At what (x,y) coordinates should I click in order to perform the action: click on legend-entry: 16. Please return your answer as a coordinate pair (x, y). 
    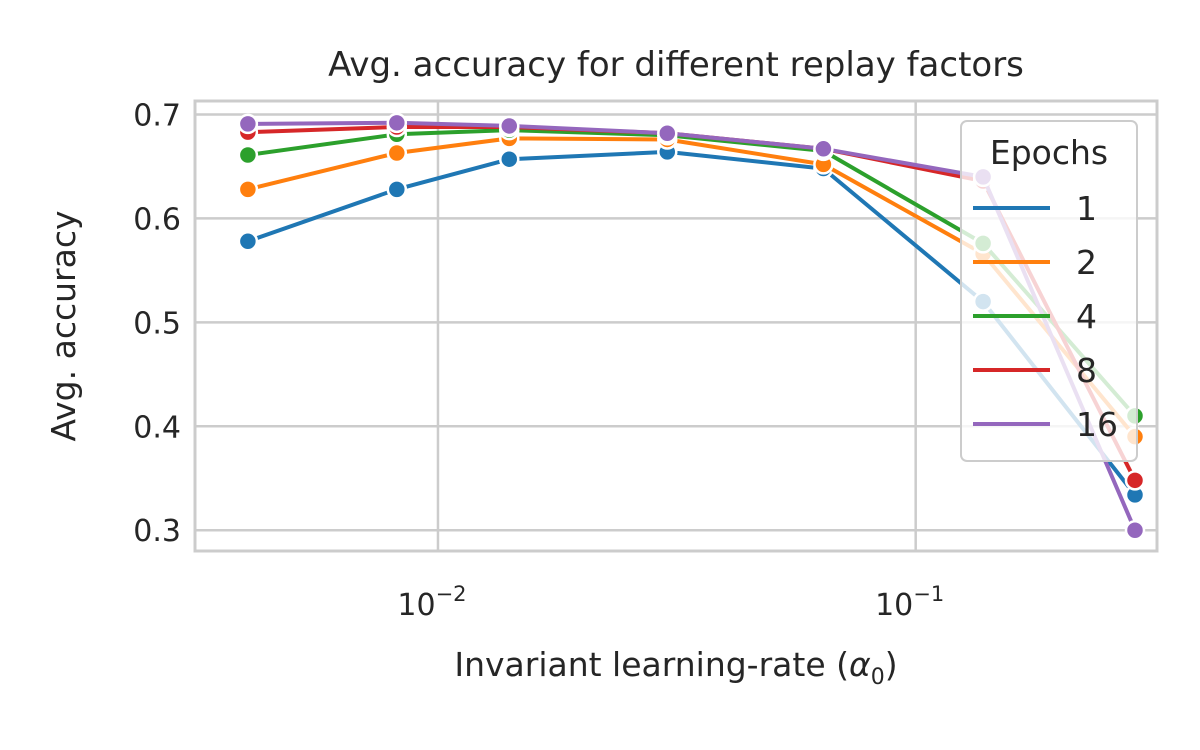
    Looking at the image, I should click on (1045, 424).